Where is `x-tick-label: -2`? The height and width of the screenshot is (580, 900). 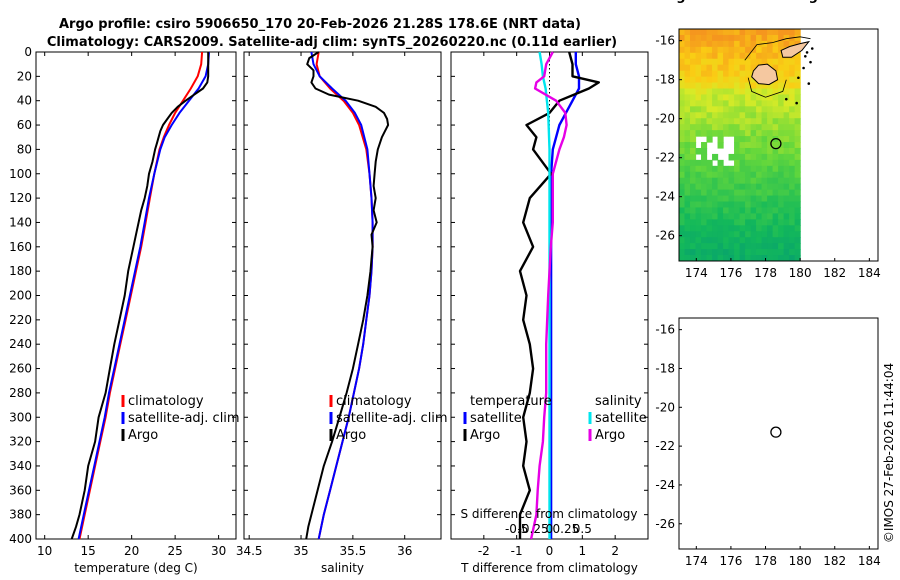 x-tick-label: -2 is located at coordinates (484, 551).